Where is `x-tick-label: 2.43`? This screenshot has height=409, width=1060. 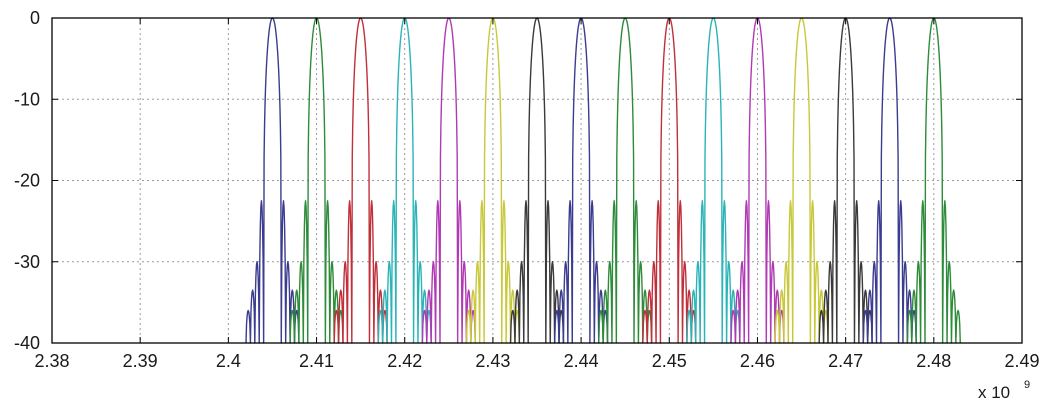
x-tick-label: 2.43 is located at coordinates (492, 361).